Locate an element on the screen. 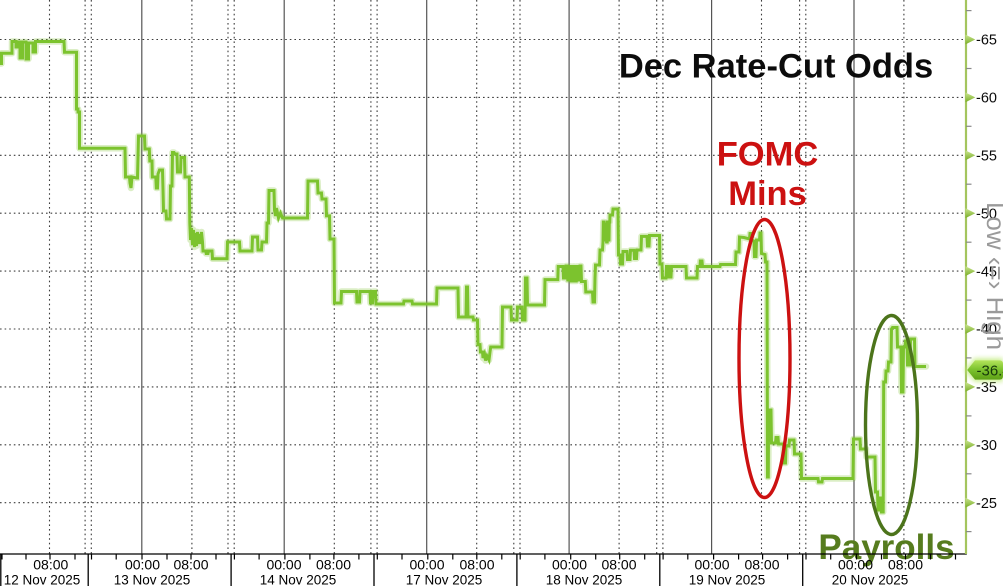 The height and width of the screenshot is (586, 1003). svg-text: Dec Rate-Cut Odds is located at coordinates (776, 67).